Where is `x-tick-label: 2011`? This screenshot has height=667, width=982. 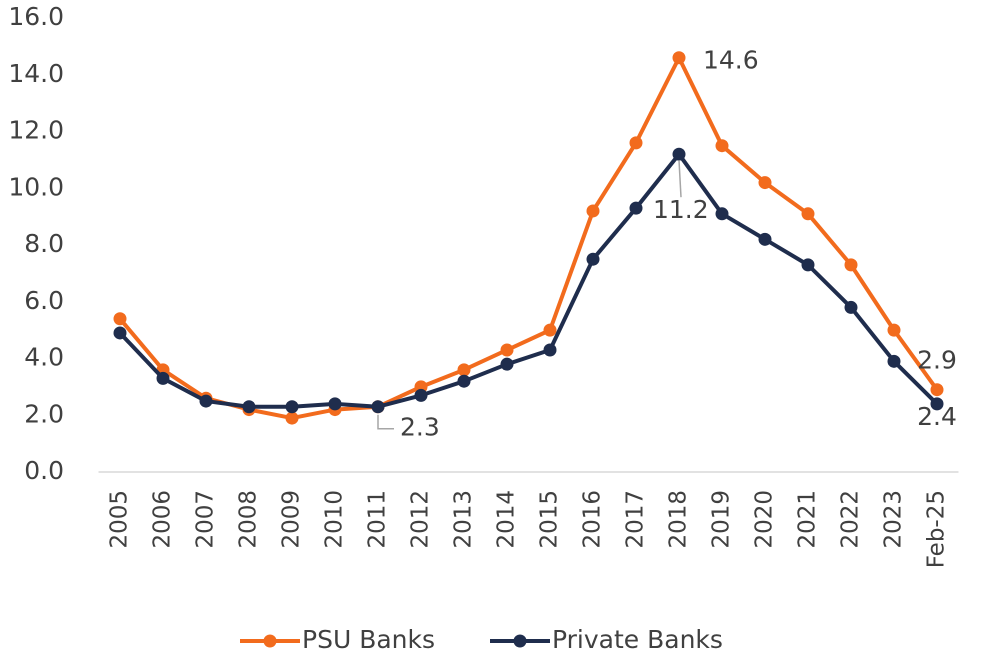 x-tick-label: 2011 is located at coordinates (378, 519).